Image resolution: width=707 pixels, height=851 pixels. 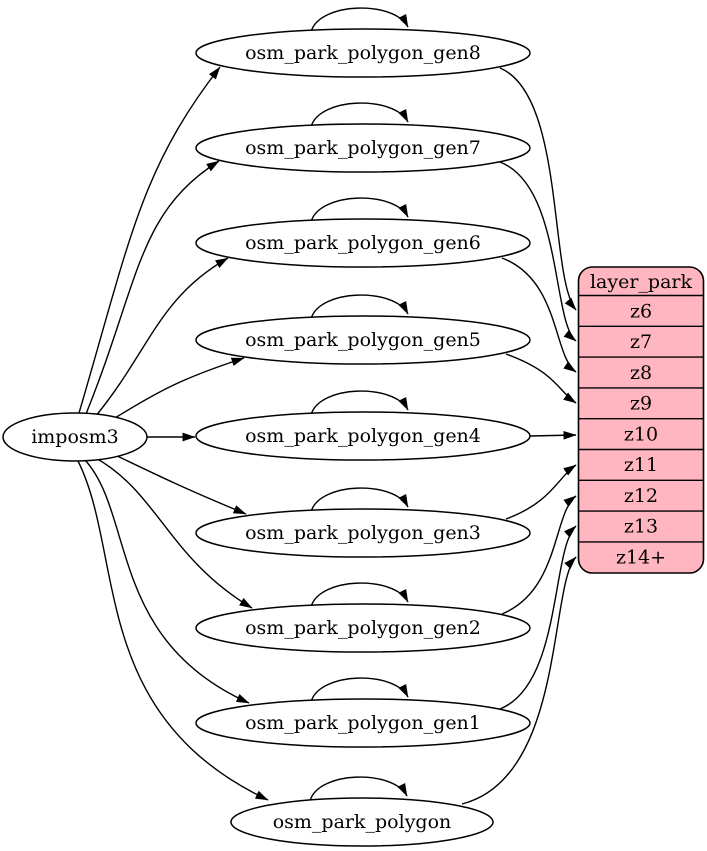 What do you see at coordinates (173, 532) in the screenshot?
I see `edge-imposm3-gen2` at bounding box center [173, 532].